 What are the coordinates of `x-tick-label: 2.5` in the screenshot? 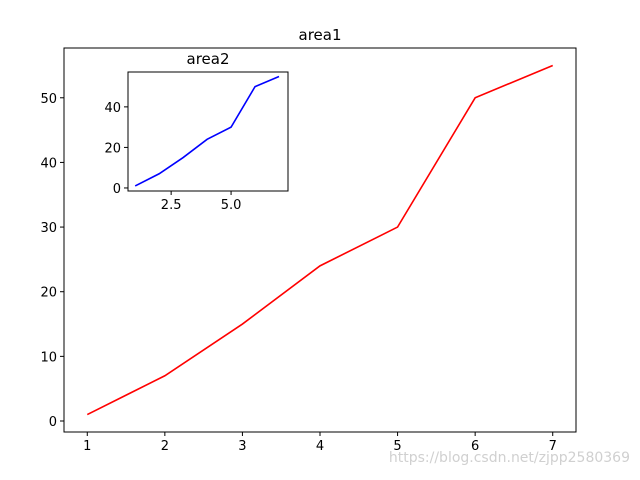 It's located at (171, 205).